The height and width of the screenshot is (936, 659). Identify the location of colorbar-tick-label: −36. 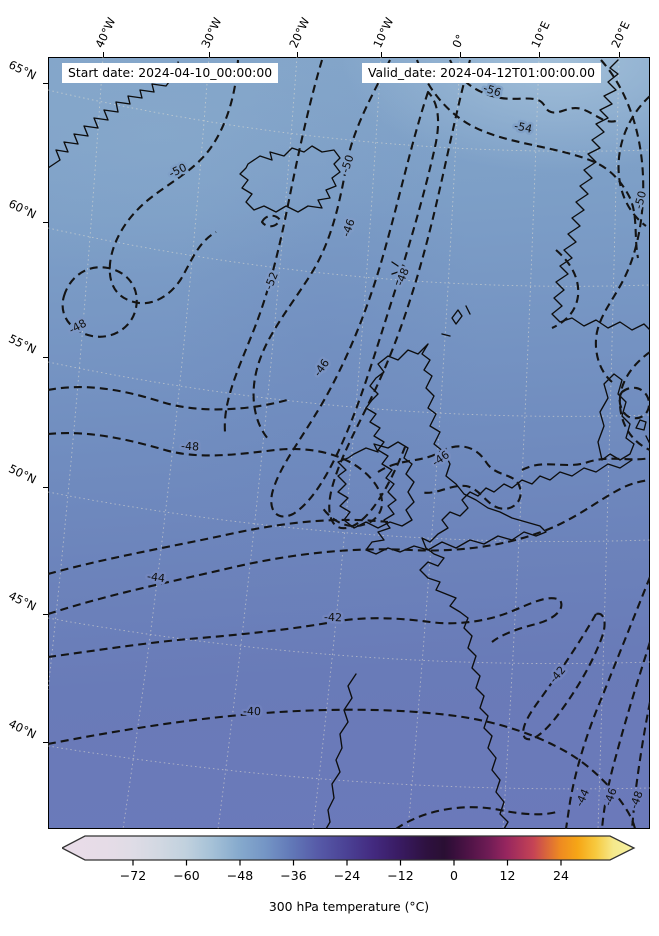
(293, 875).